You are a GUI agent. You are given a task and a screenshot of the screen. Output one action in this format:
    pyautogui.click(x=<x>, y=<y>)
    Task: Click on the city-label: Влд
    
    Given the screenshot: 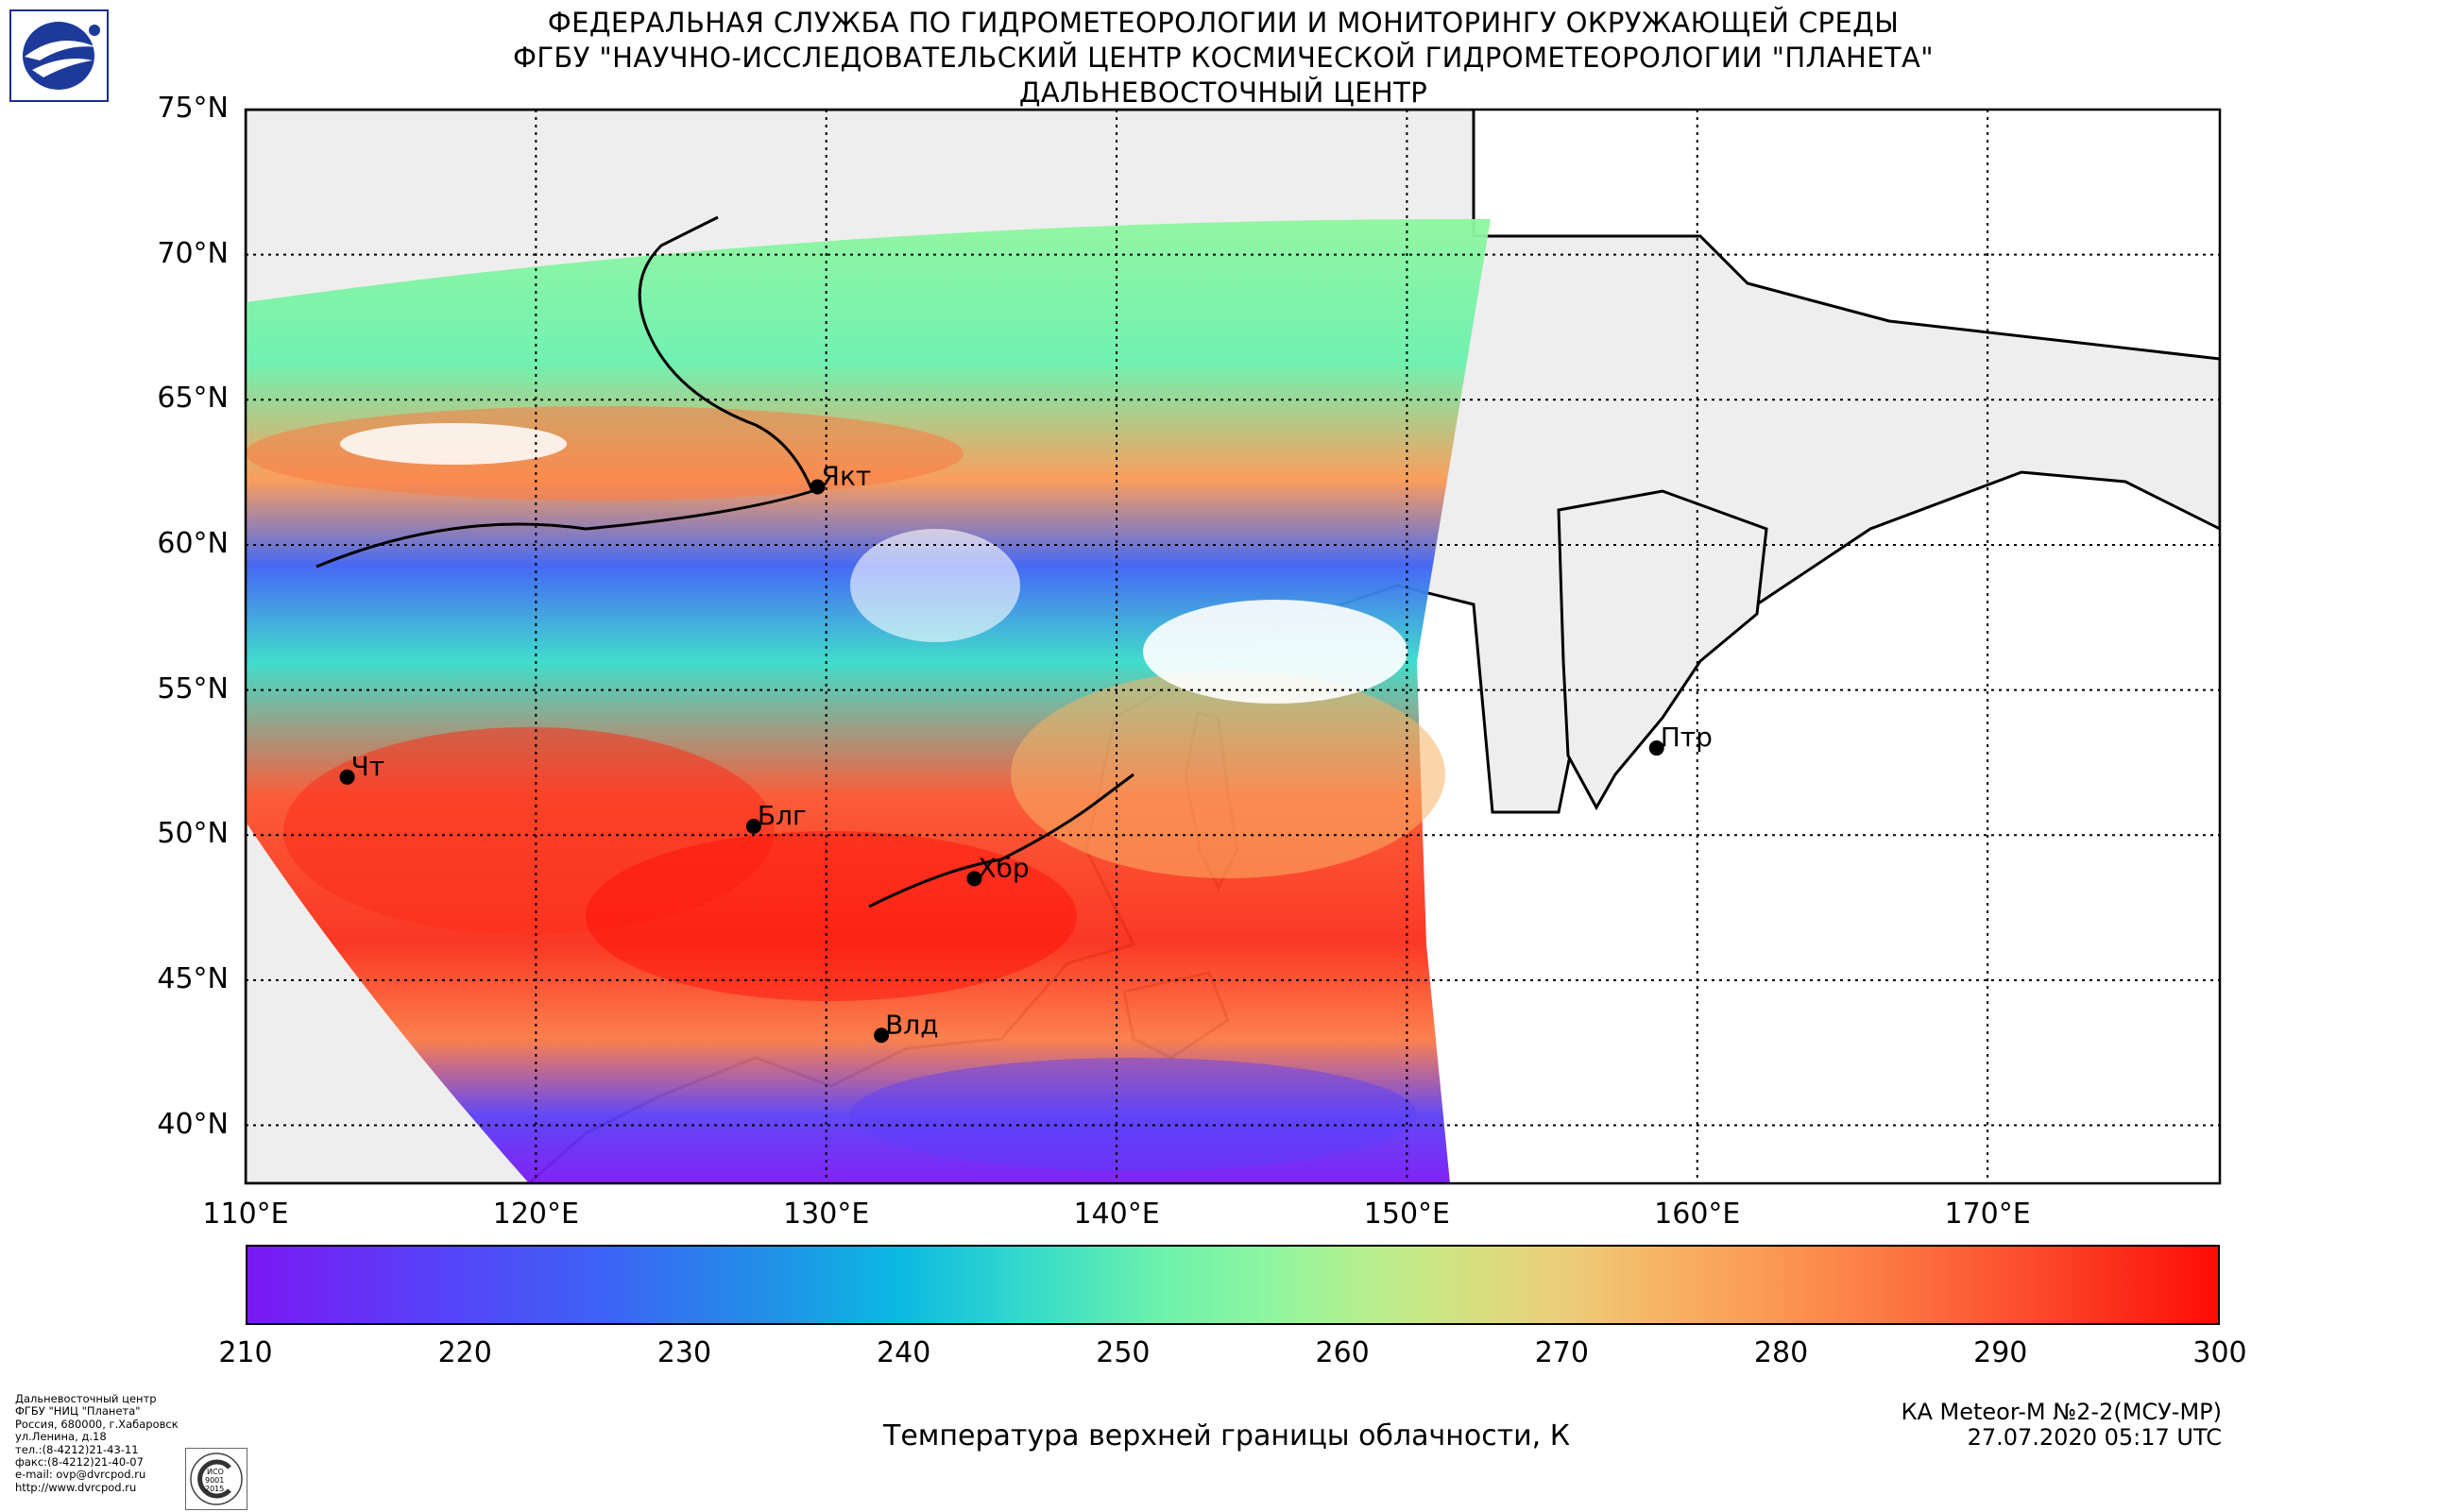 What is the action you would take?
    pyautogui.click(x=912, y=1024)
    